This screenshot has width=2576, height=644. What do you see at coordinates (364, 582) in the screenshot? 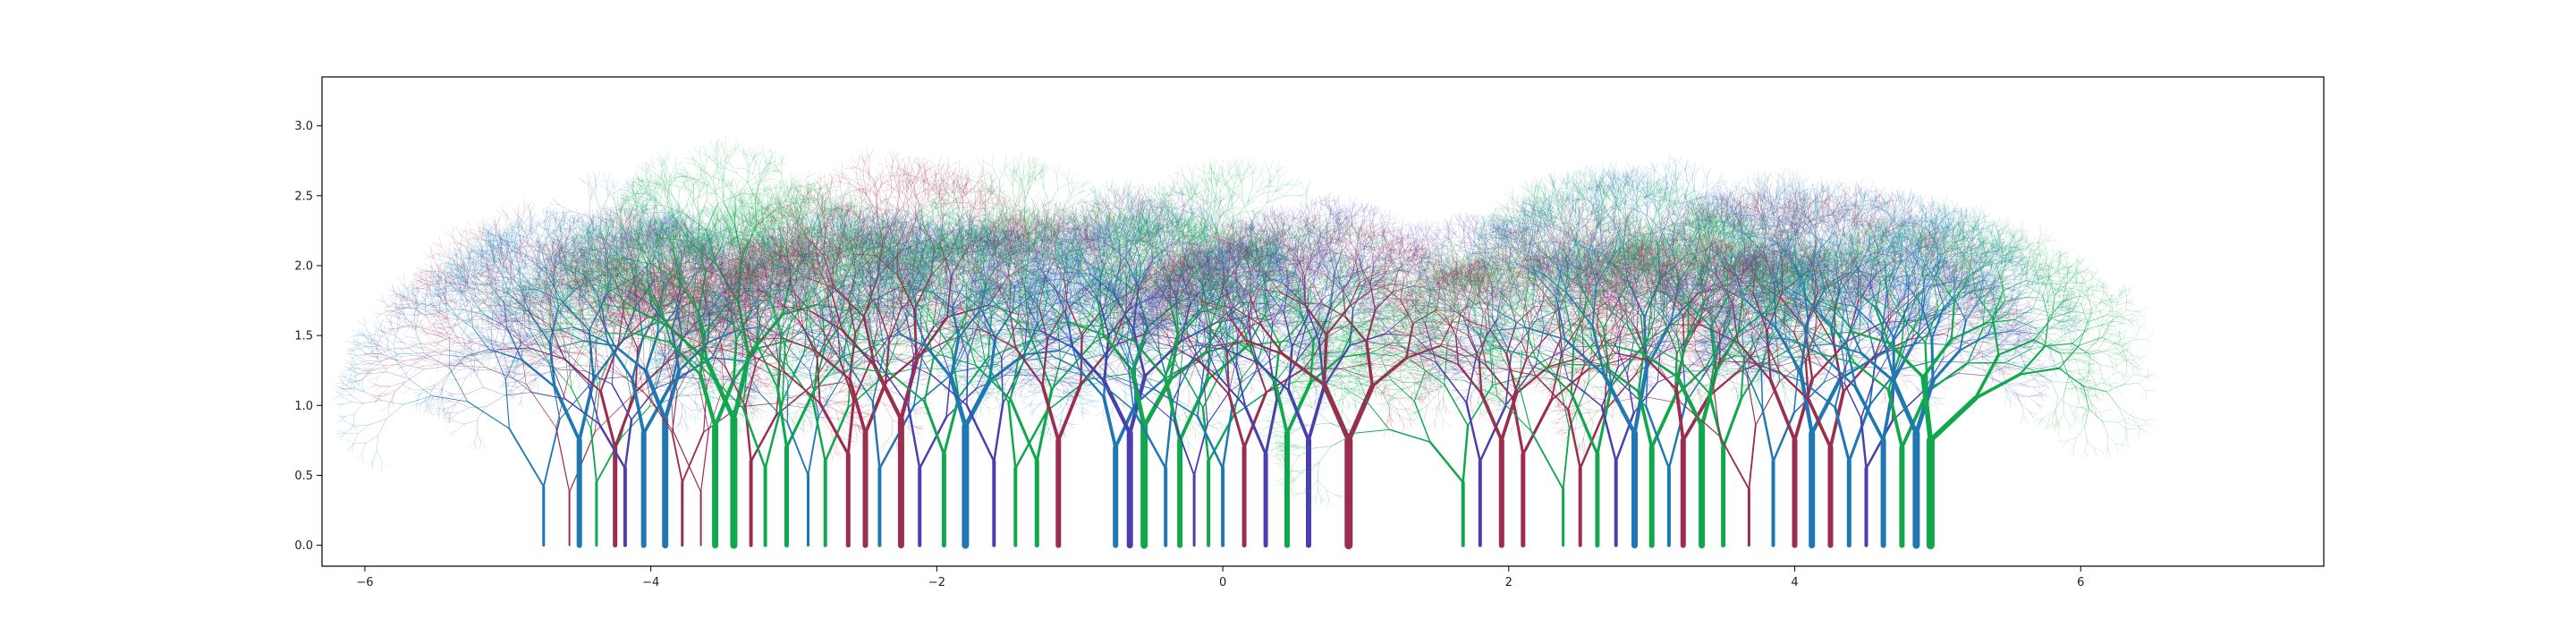
I see `x-tick-label: −6` at bounding box center [364, 582].